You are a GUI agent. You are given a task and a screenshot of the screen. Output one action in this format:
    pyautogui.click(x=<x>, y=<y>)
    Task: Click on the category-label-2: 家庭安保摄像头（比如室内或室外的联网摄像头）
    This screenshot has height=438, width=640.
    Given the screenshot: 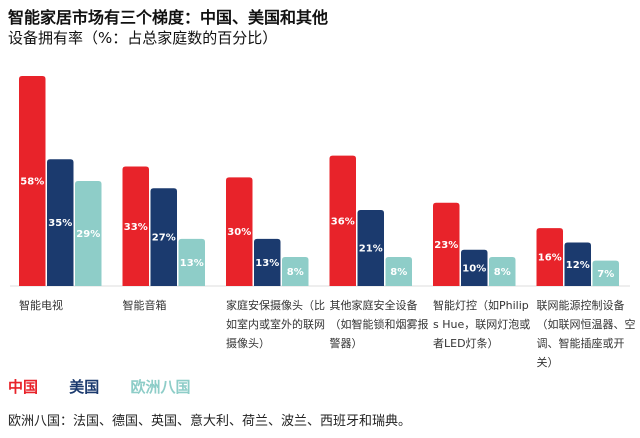 What is the action you would take?
    pyautogui.click(x=275, y=324)
    